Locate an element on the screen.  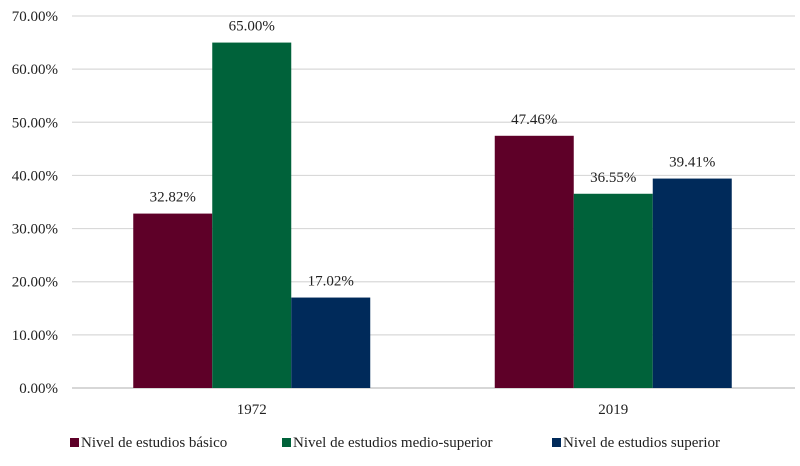
data-label: 47.46% is located at coordinates (534, 120).